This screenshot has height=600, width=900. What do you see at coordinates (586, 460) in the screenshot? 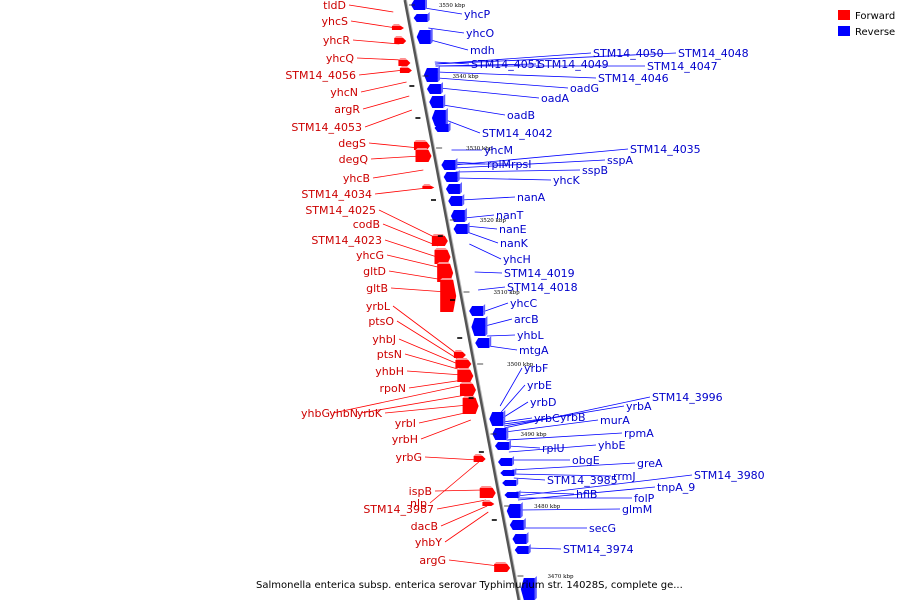
I see `gene-label-obge: obgE` at bounding box center [586, 460].